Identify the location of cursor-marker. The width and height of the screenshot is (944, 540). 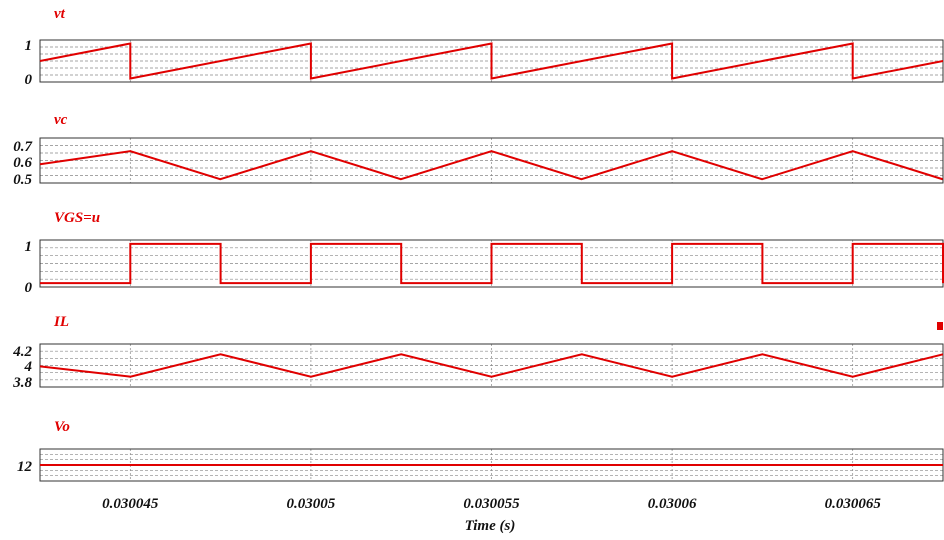
(940, 326).